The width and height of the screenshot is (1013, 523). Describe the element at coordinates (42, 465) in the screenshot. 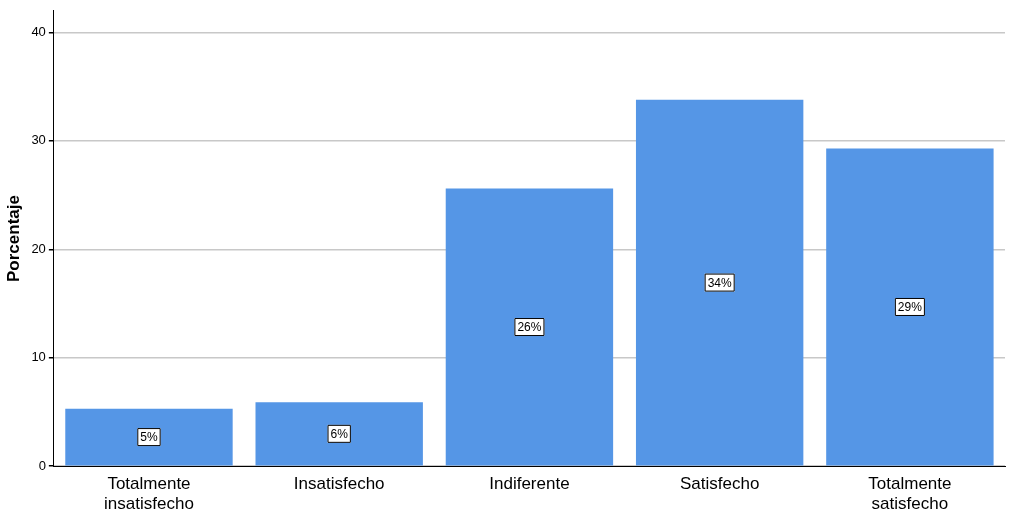

I see `y-tick-label: 0` at that location.